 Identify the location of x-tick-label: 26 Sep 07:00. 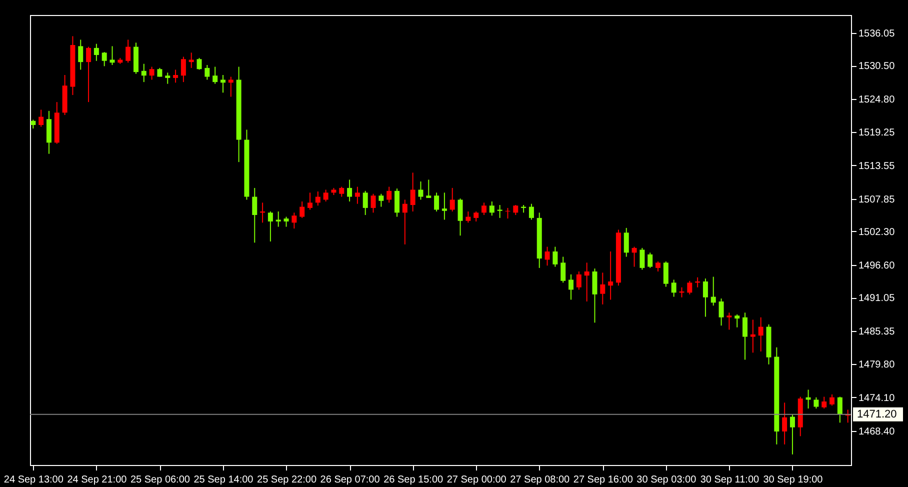
(350, 480).